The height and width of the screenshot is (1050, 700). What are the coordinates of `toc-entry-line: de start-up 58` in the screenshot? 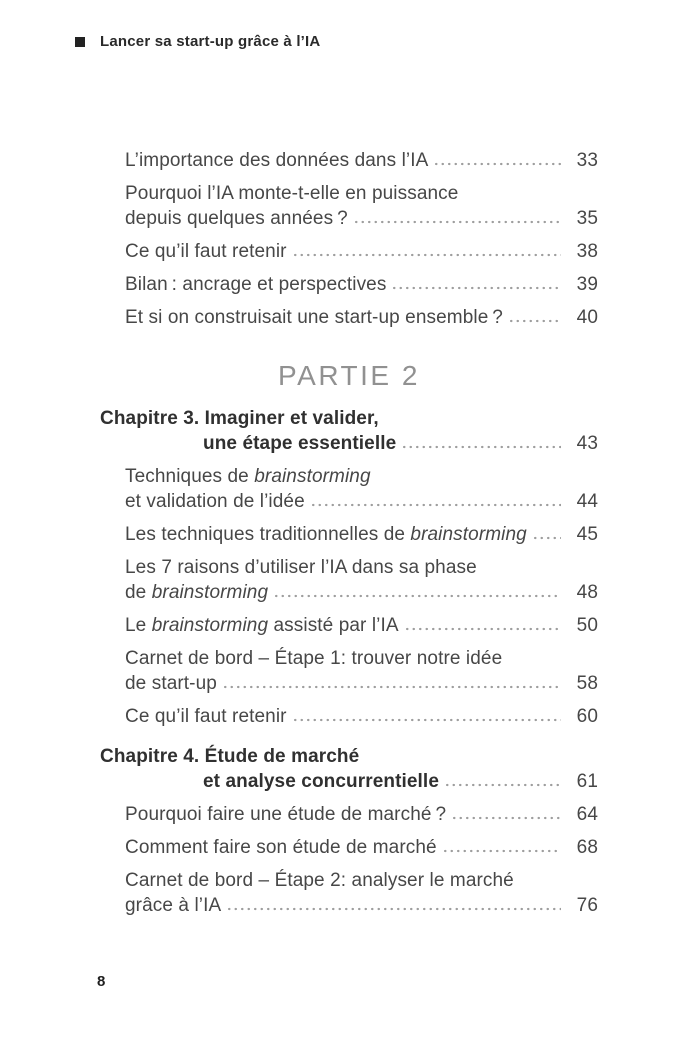 It's located at (361, 683).